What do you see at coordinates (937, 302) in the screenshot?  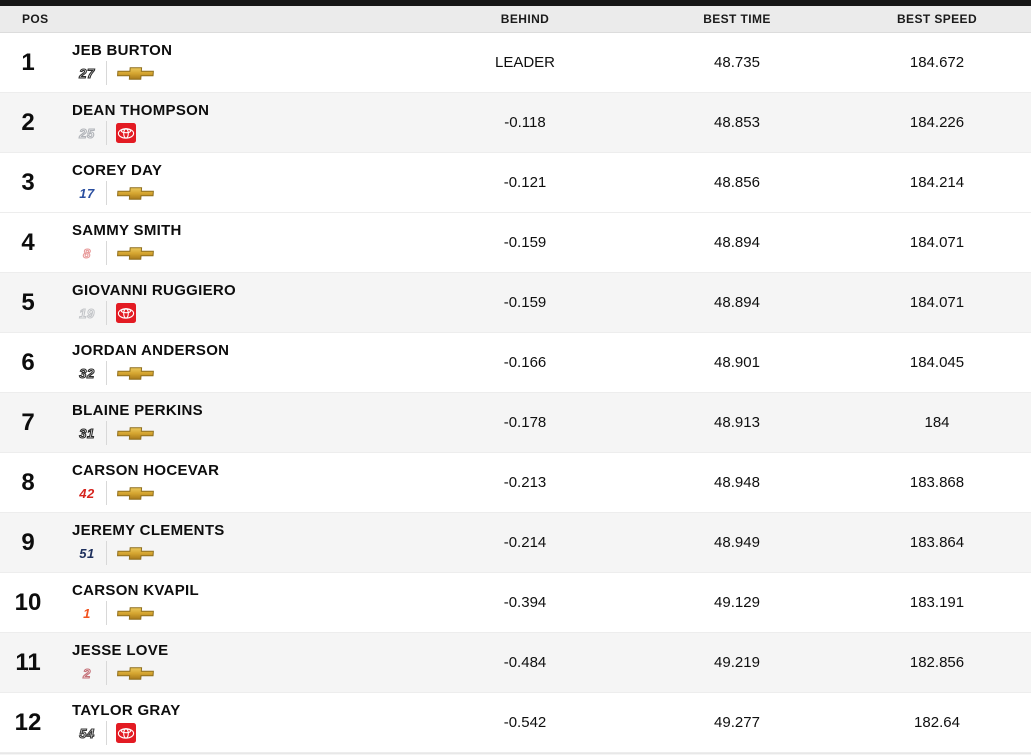 I see `best-speed-value: 184.071` at bounding box center [937, 302].